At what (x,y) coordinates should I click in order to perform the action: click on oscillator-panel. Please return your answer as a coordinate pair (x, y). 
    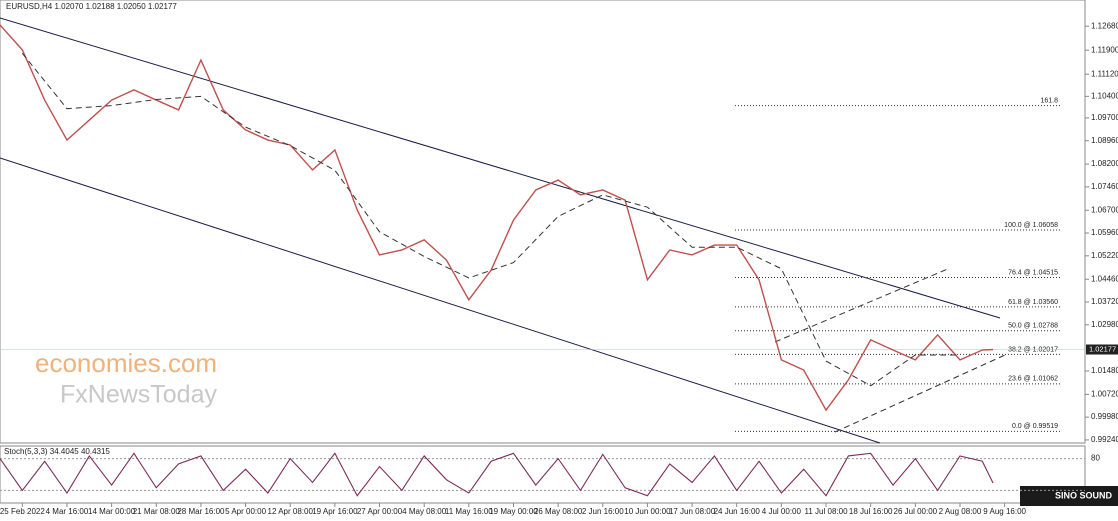
    Looking at the image, I should click on (543, 474).